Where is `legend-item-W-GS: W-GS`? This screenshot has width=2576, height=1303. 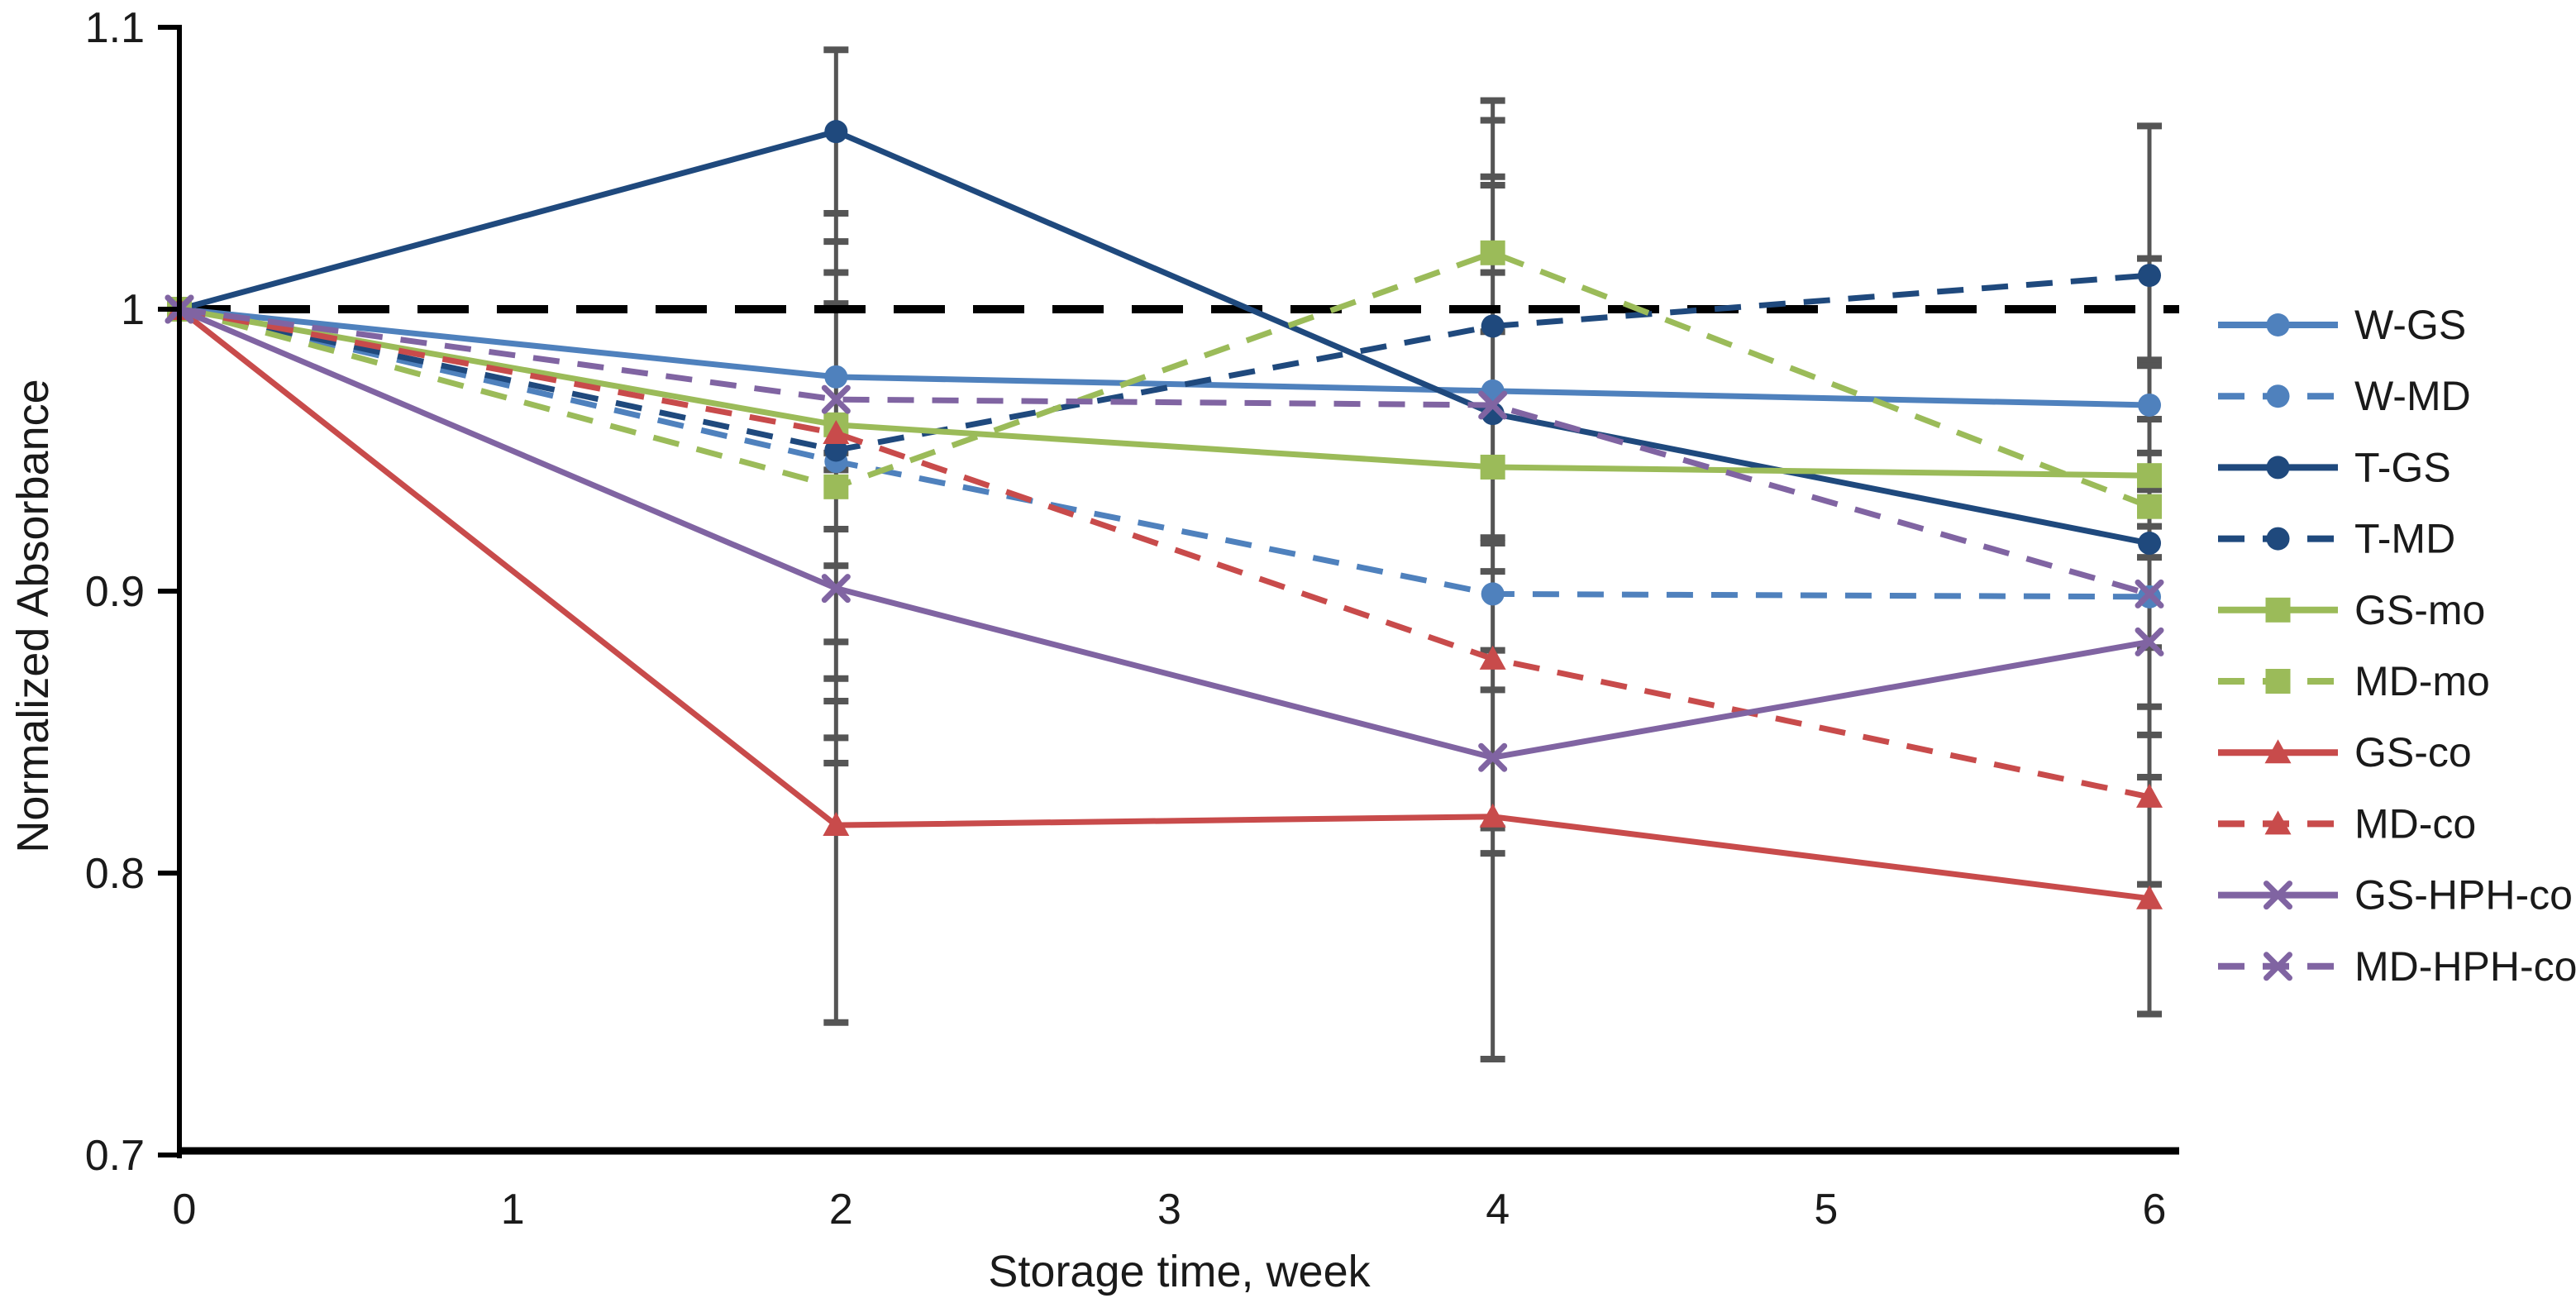
legend-item-W-GS: W-GS is located at coordinates (2342, 325).